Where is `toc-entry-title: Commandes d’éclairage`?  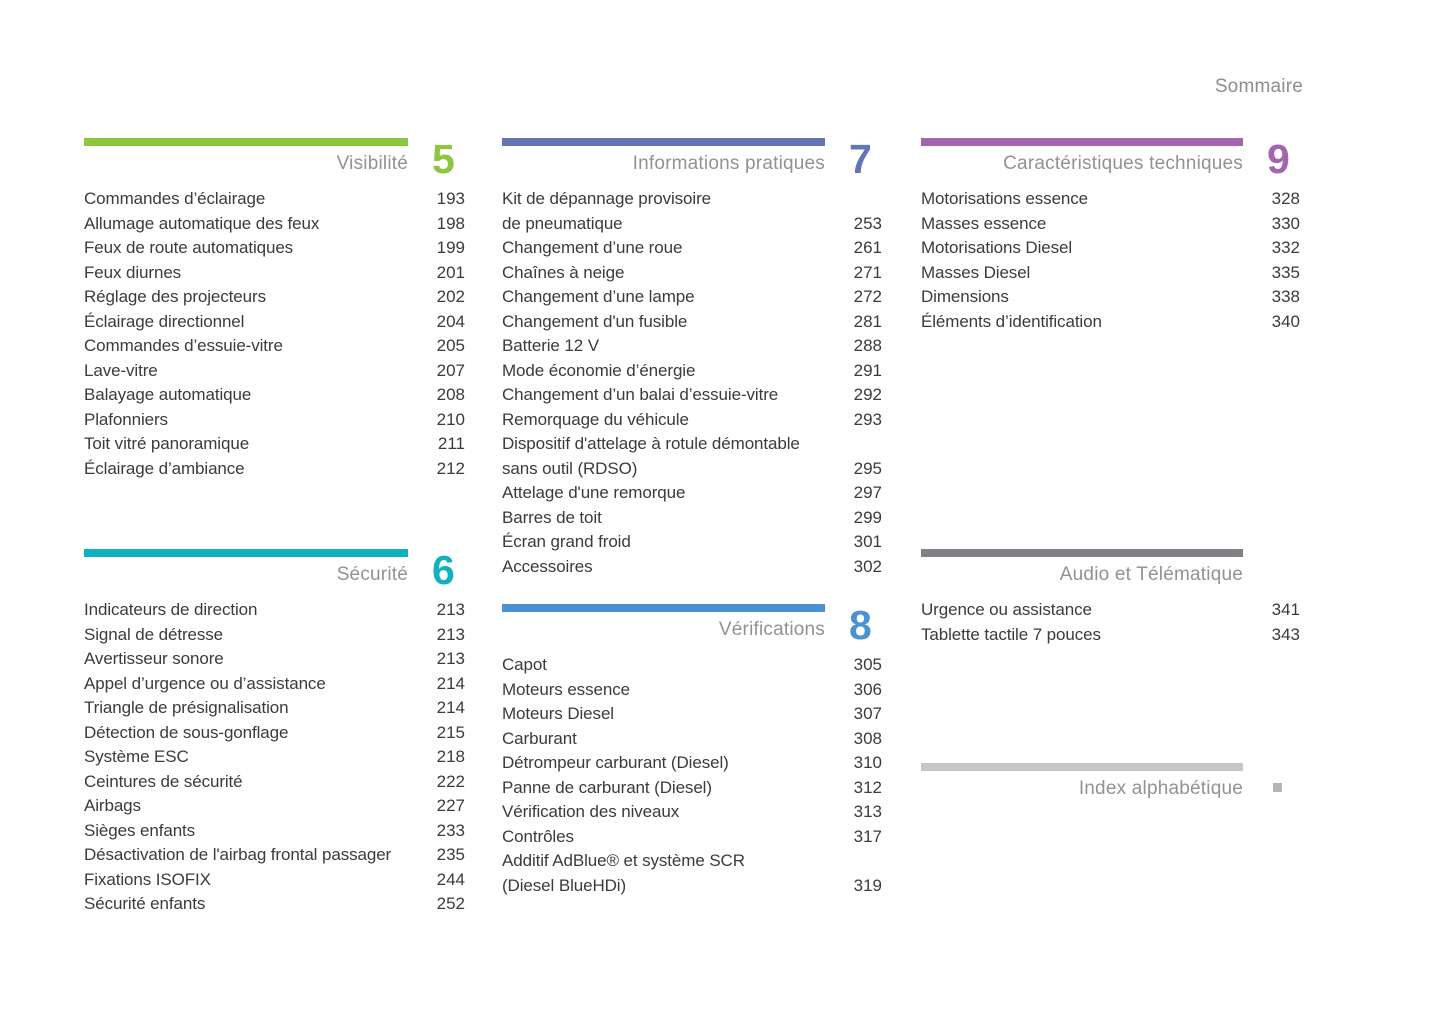 toc-entry-title: Commandes d’éclairage is located at coordinates (175, 198).